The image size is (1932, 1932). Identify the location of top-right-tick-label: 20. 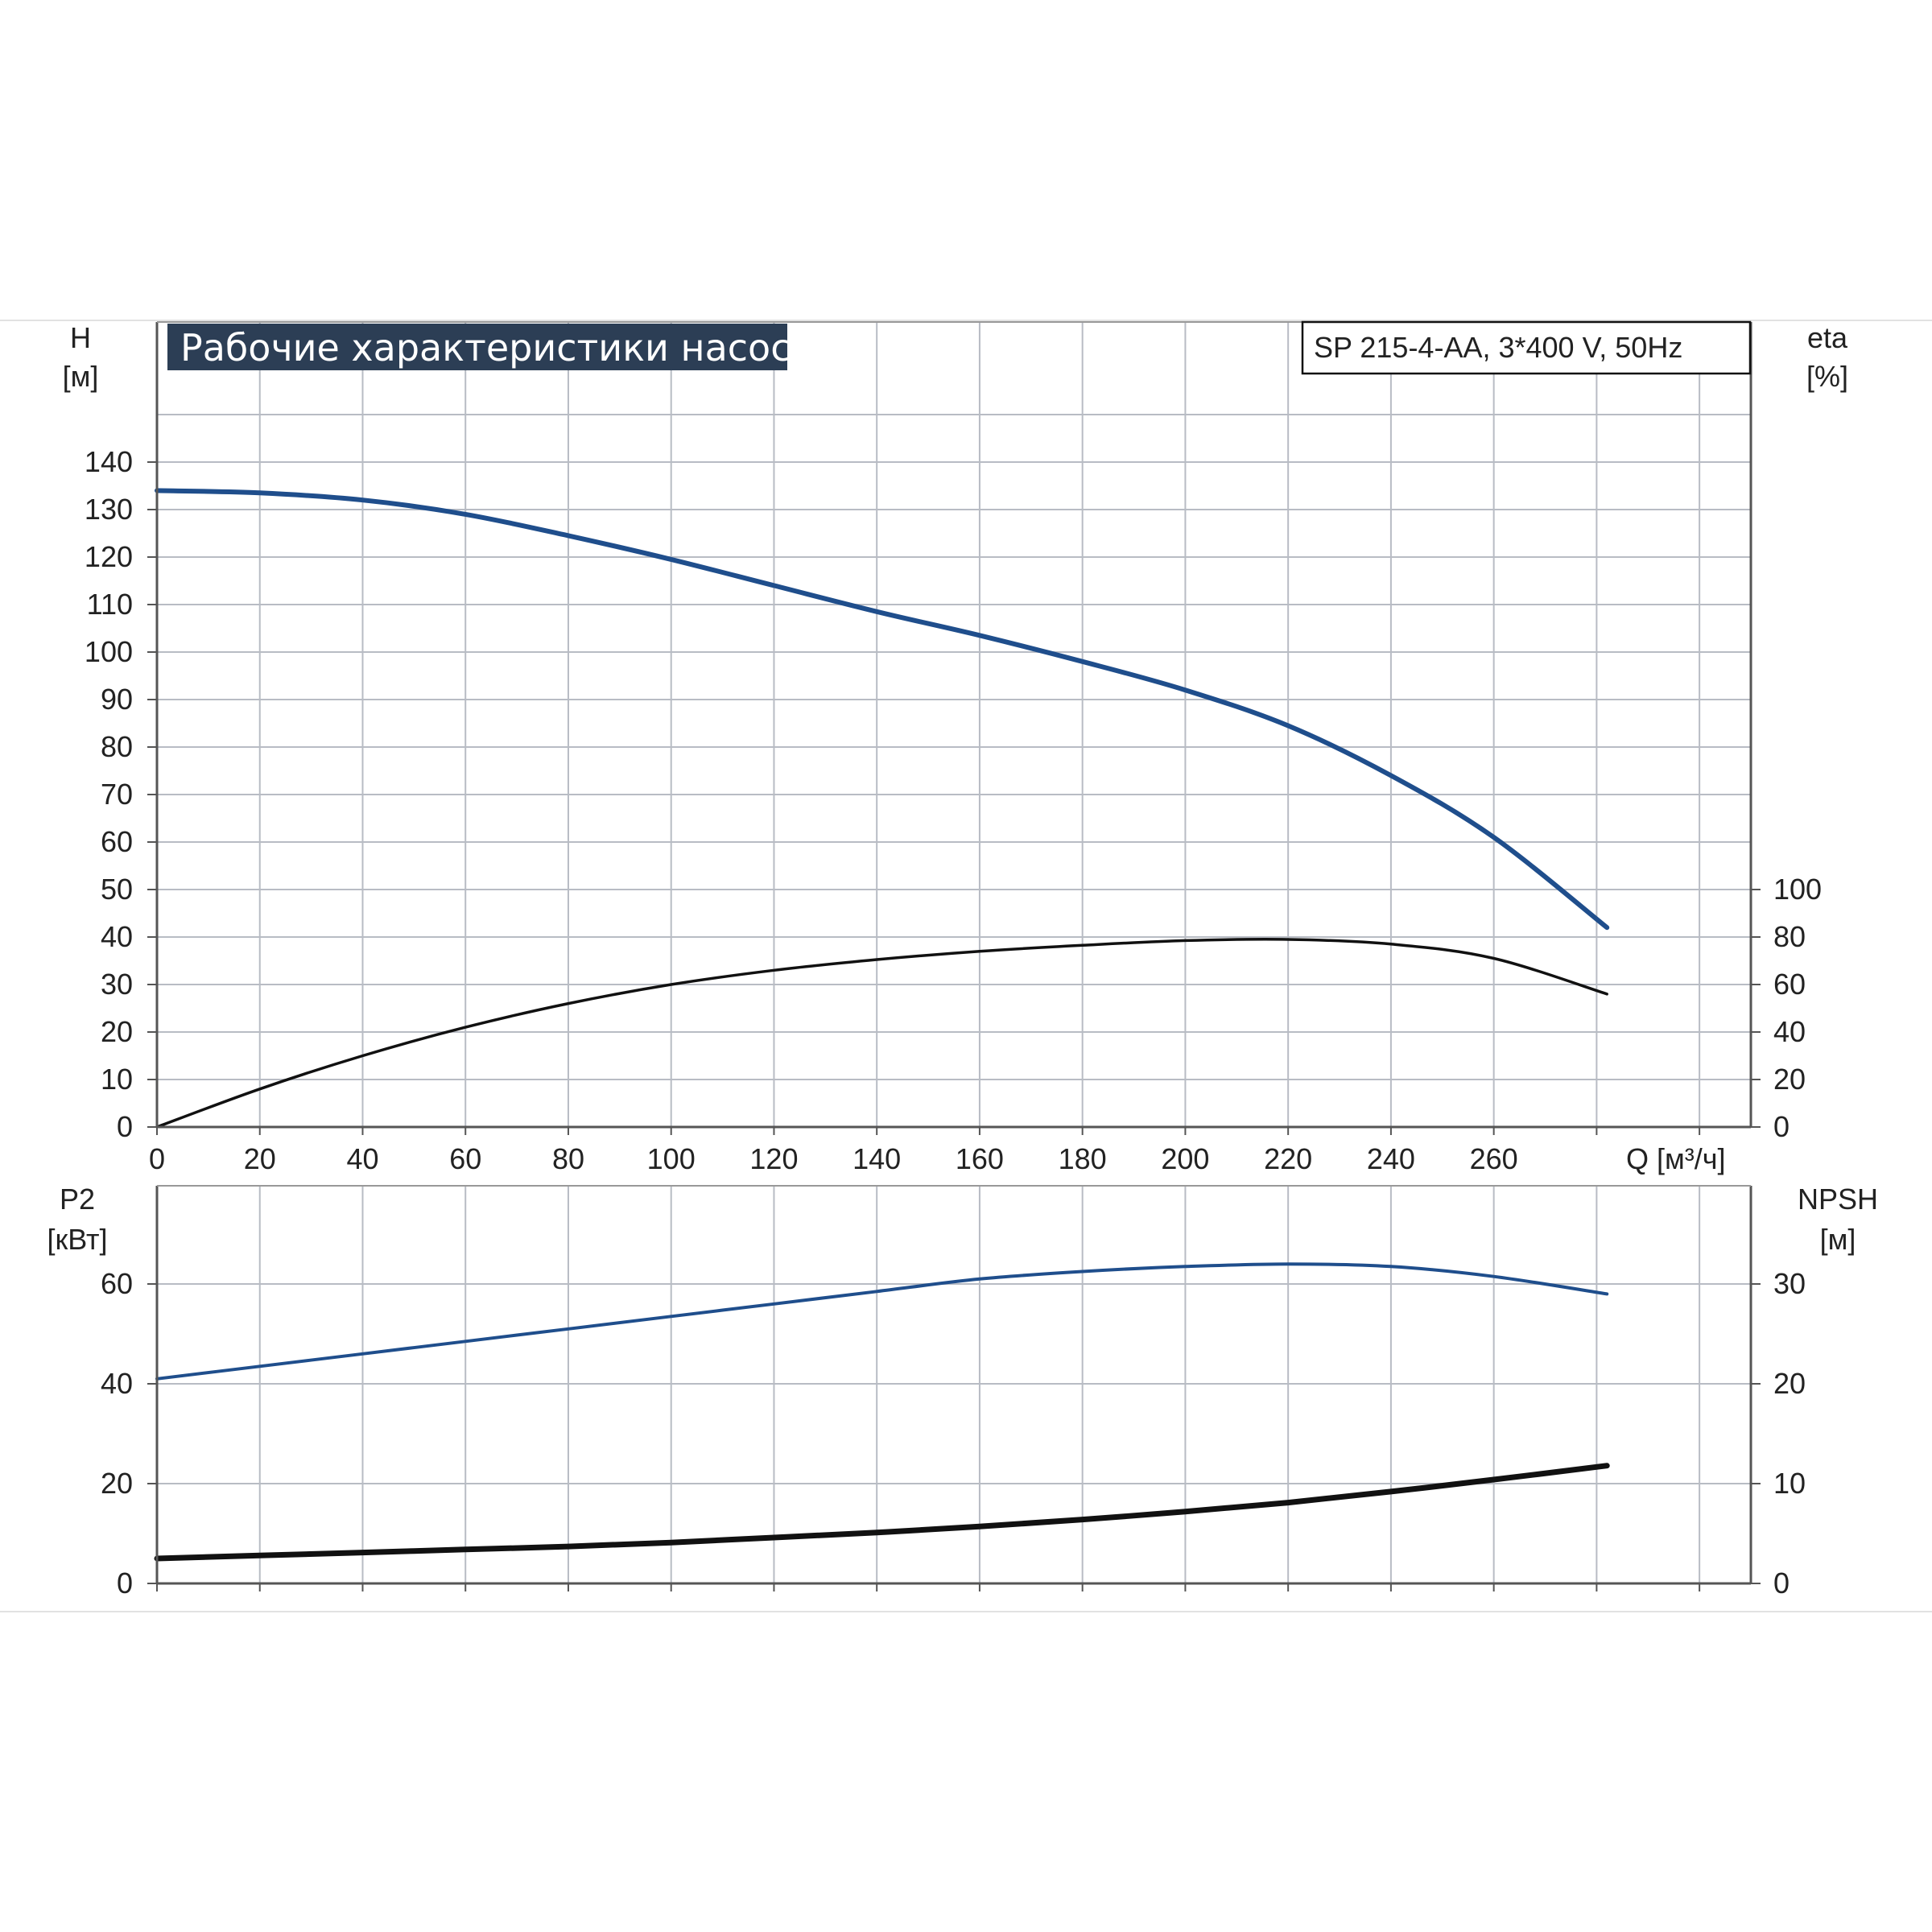
(1789, 1079).